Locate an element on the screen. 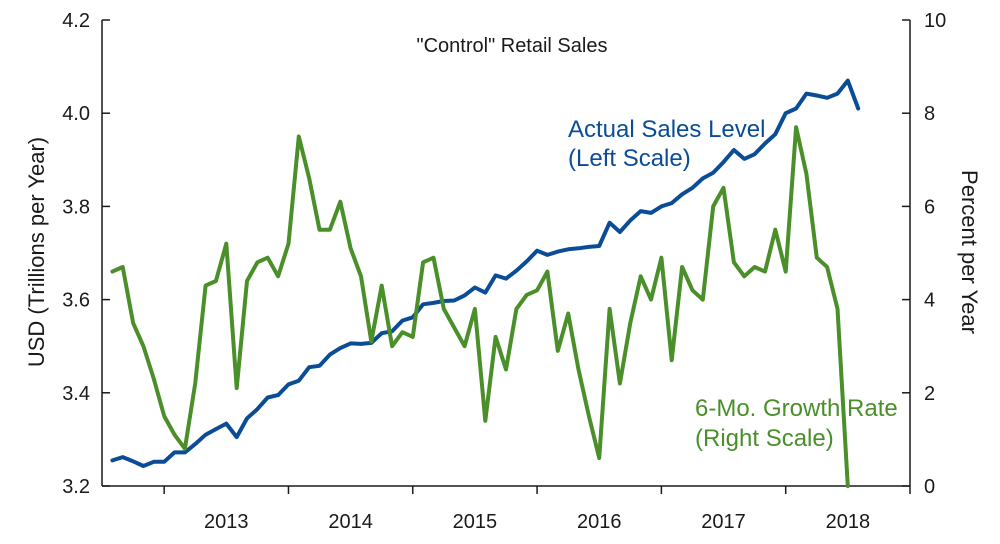 The height and width of the screenshot is (544, 1000). y-left-tick-label: 3.4 is located at coordinates (76, 394).